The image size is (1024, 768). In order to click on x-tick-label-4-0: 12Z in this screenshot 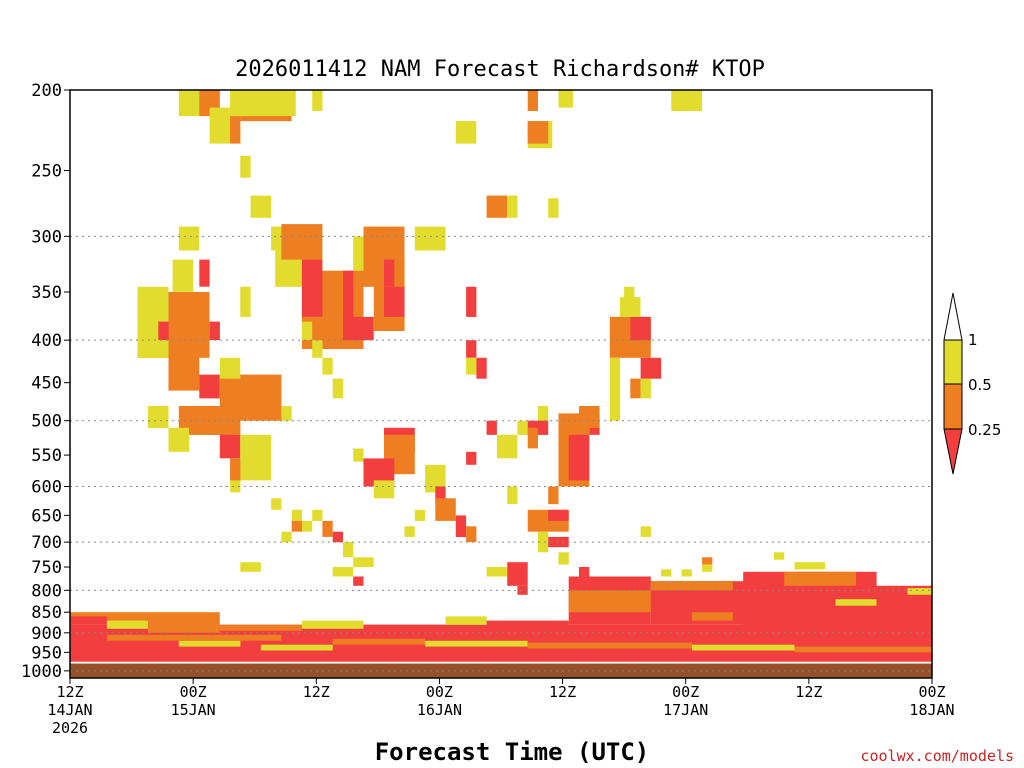, I will do `click(562, 692)`.